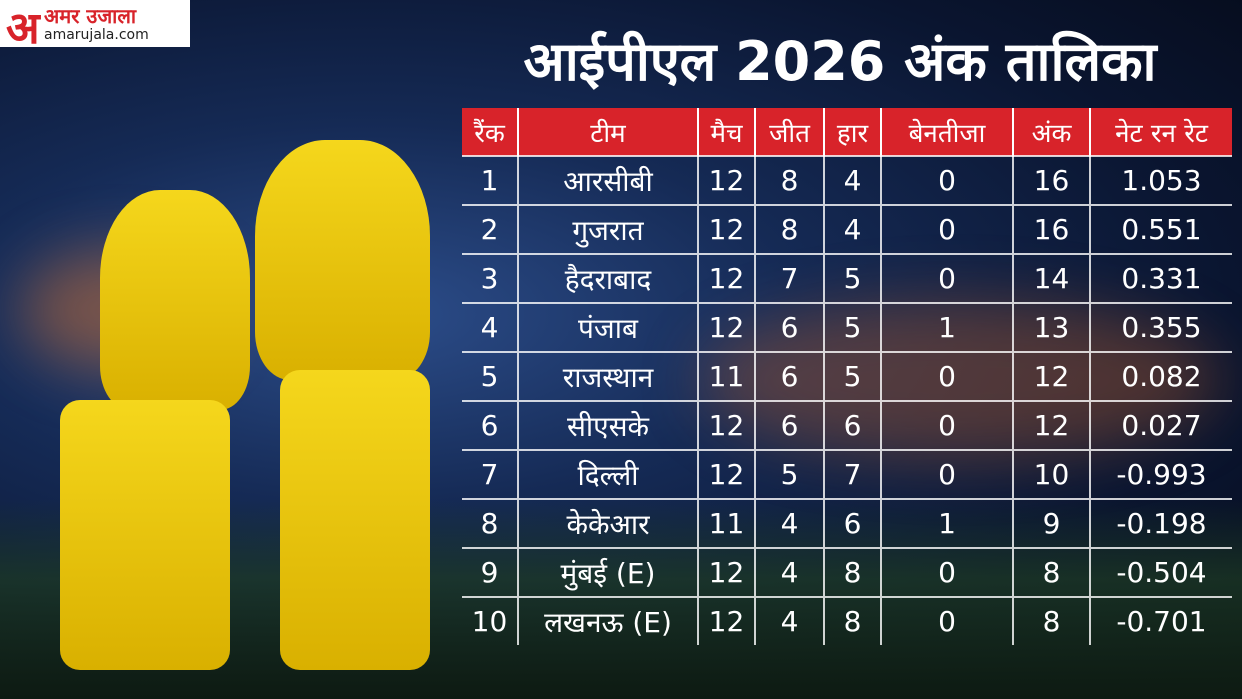 This screenshot has height=699, width=1242. I want to click on table-cell: दिल्ली, so click(607, 474).